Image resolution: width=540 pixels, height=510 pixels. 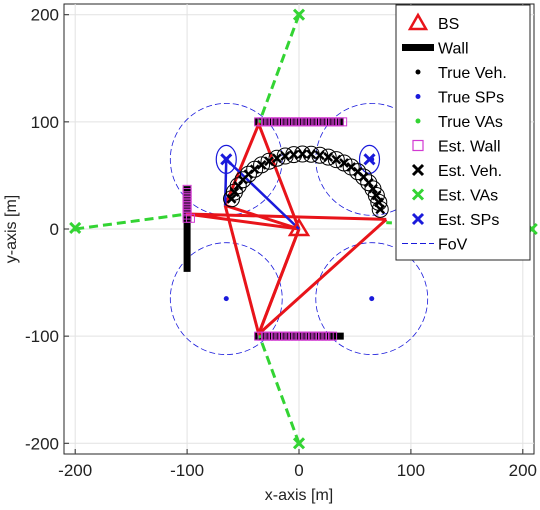 What do you see at coordinates (75, 470) in the screenshot?
I see `x-tick-label: -200` at bounding box center [75, 470].